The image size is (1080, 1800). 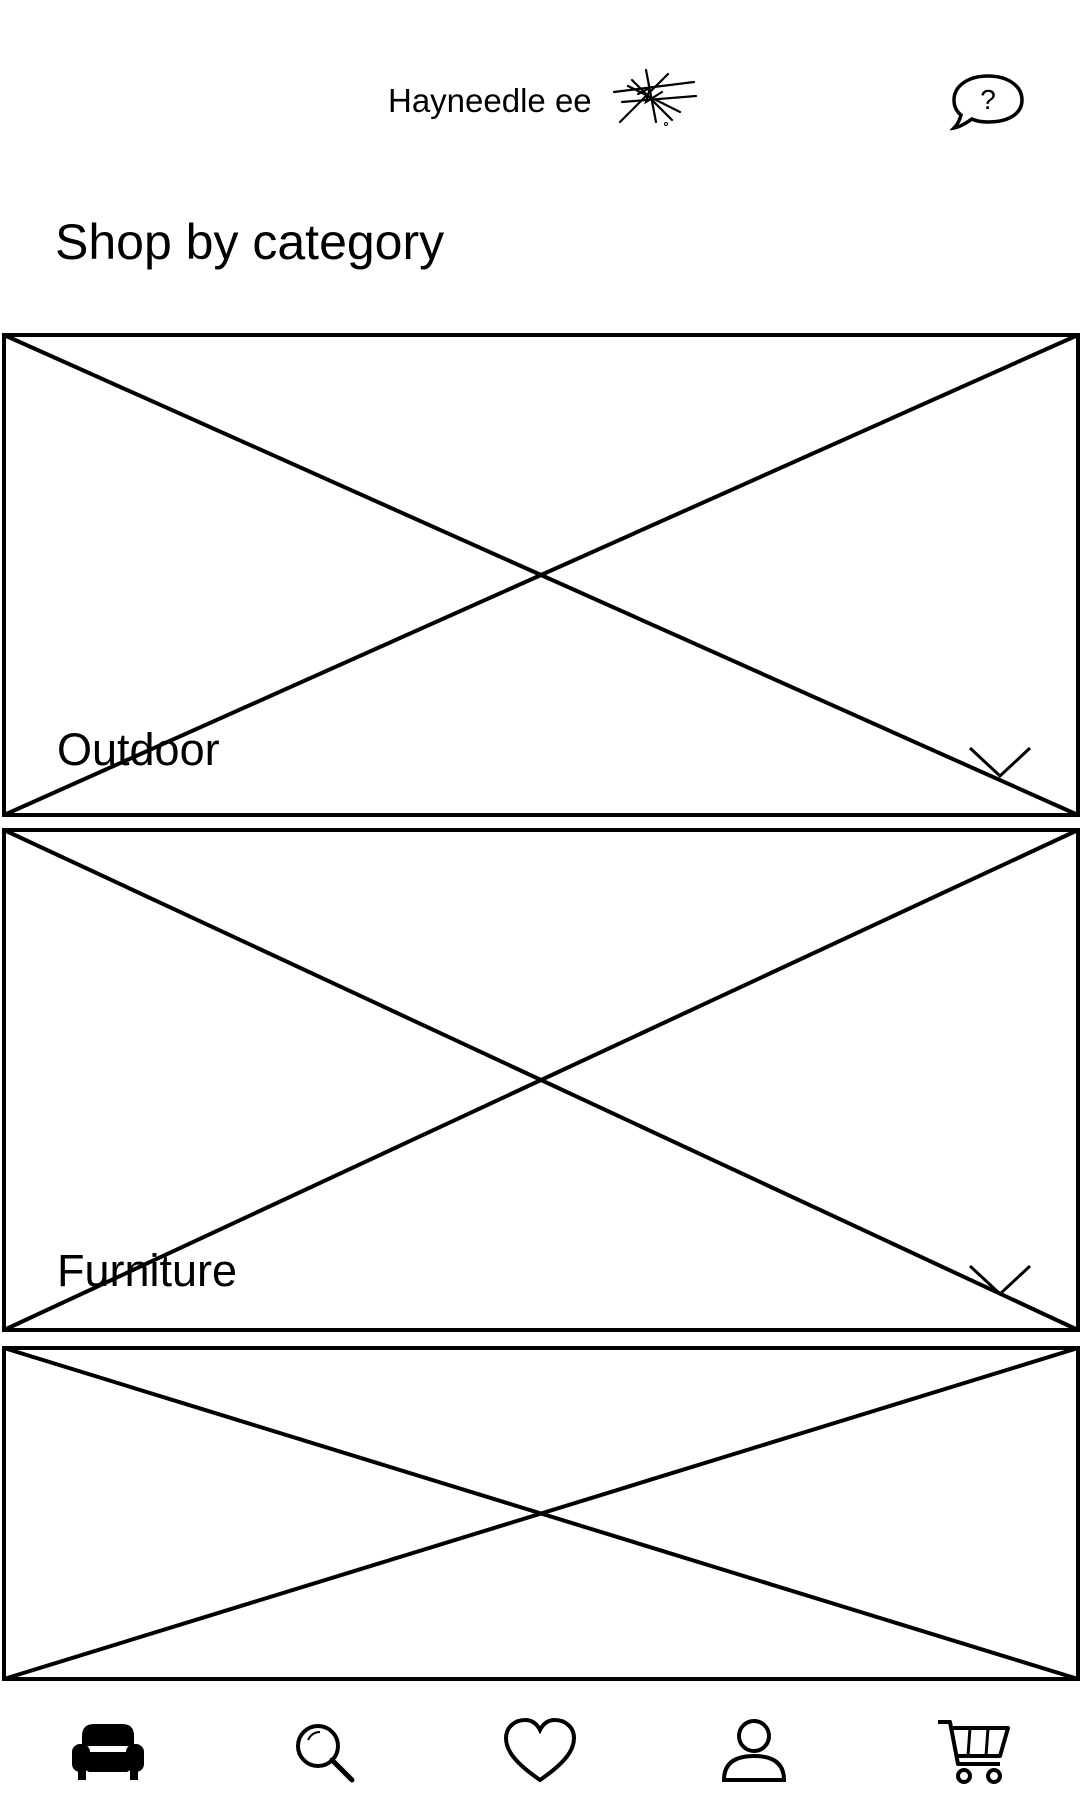 I want to click on brand-name: Hayneedle ee, so click(x=490, y=100).